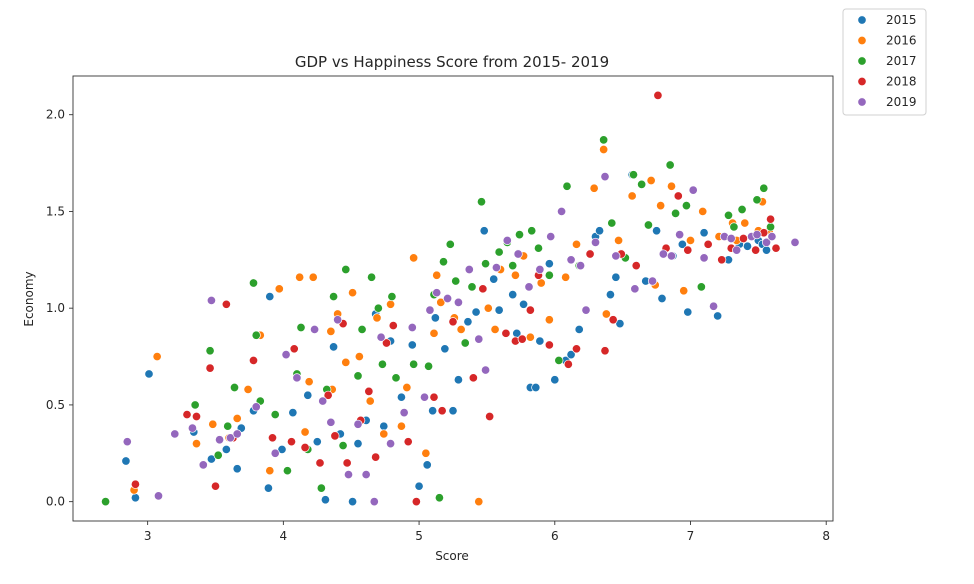 This screenshot has width=974, height=584. What do you see at coordinates (452, 62) in the screenshot?
I see `chart-title: GDP vs Happiness Score from 2015- 2019` at bounding box center [452, 62].